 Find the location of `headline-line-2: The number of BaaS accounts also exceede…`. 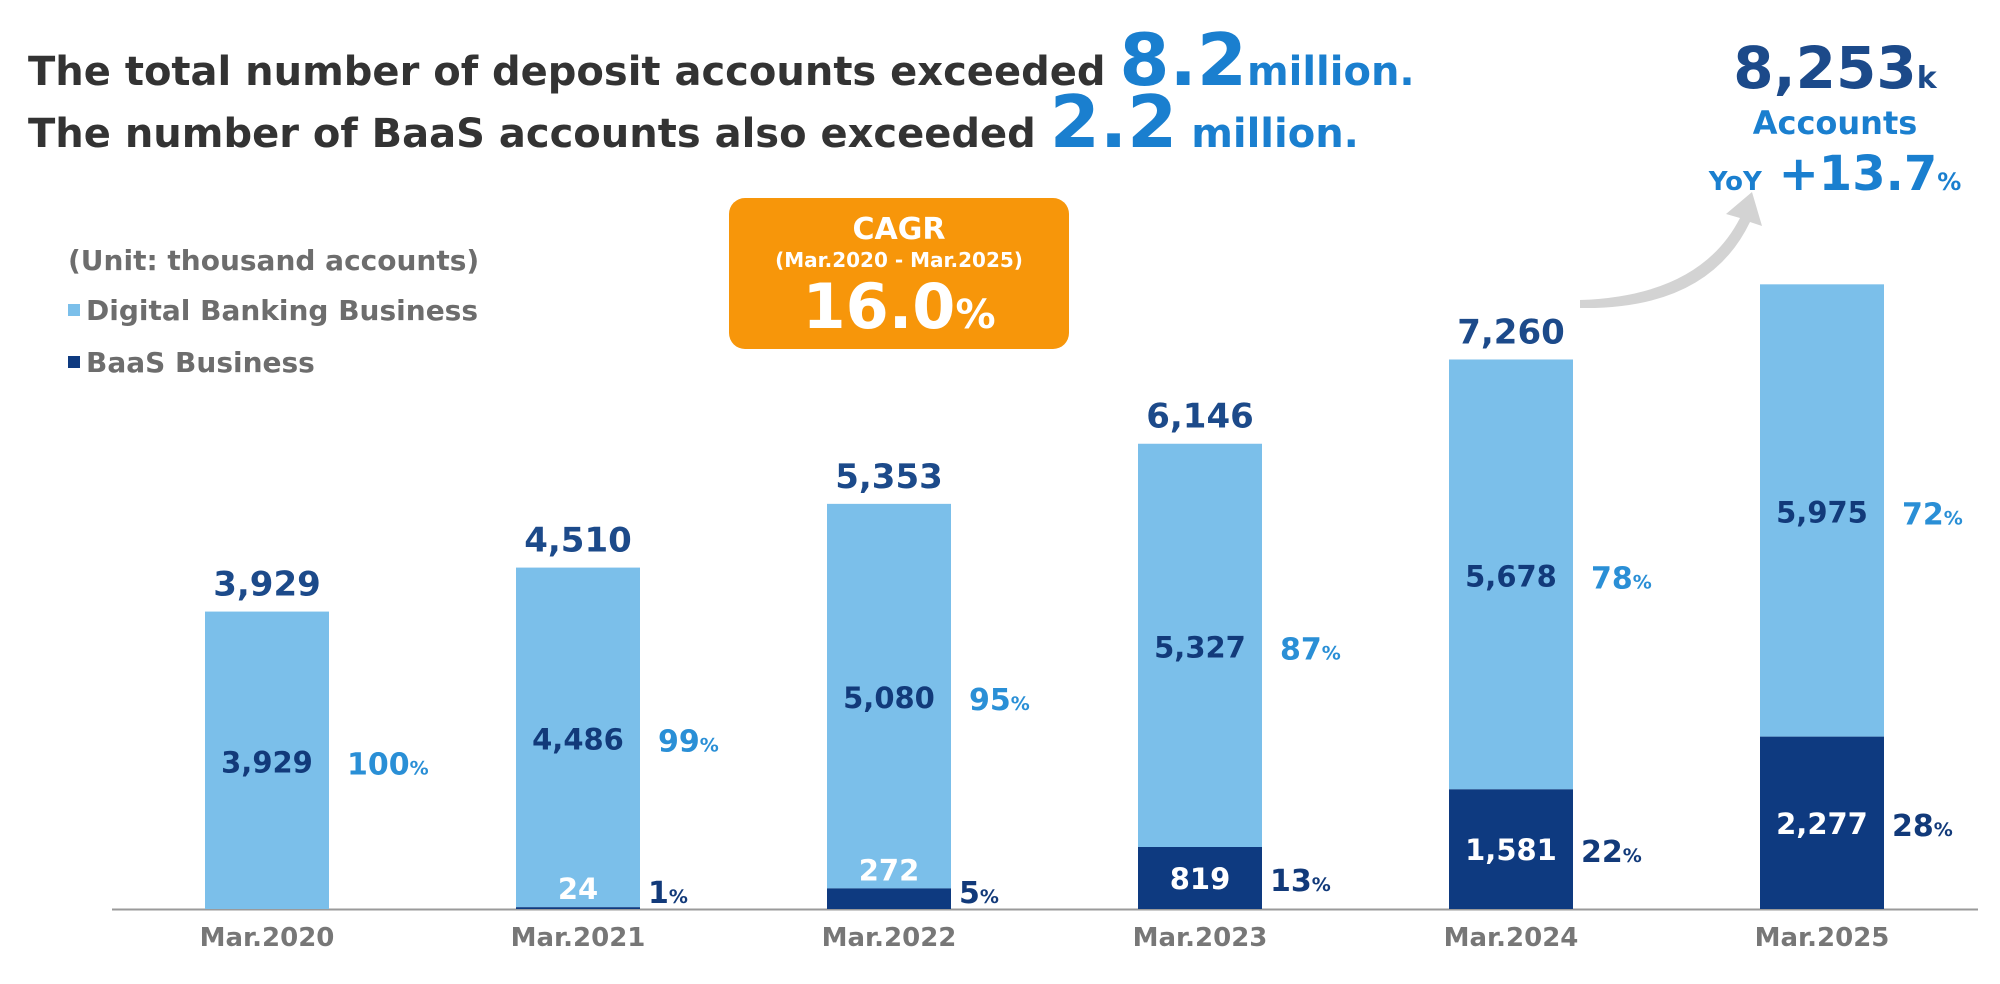

headline-line-2: The number of BaaS accounts also exceede… is located at coordinates (693, 122).